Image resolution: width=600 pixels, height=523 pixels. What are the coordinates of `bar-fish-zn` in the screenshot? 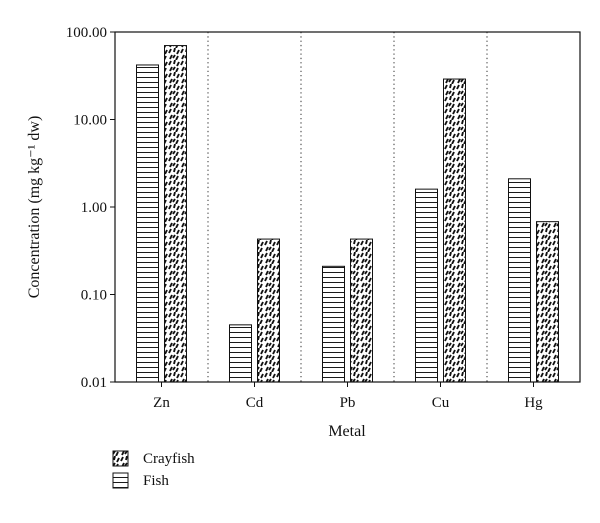 It's located at (147, 223).